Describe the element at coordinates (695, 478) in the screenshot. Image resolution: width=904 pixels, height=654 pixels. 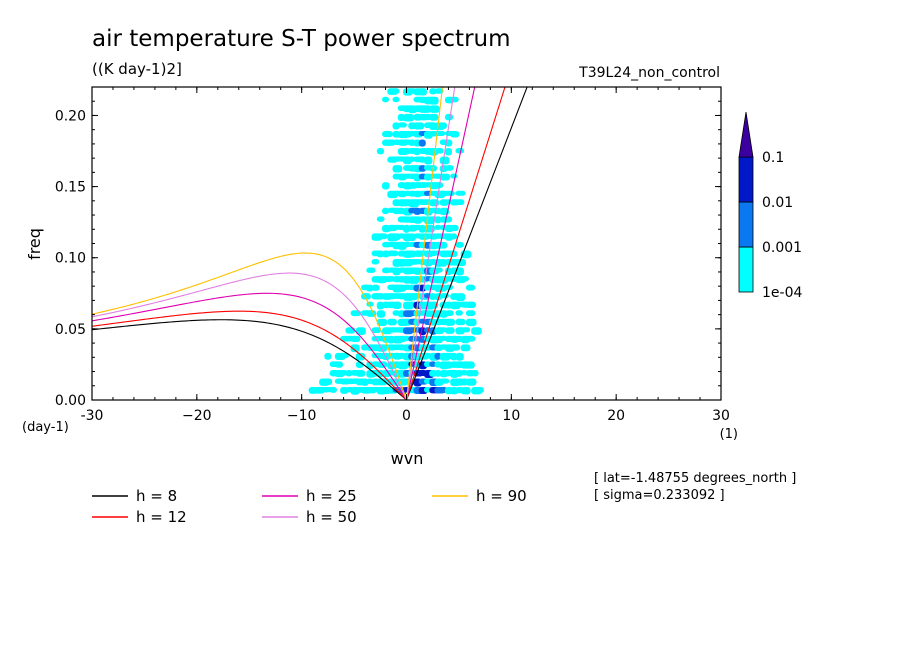
I see `info-latitude: [ lat=-1.48755 degrees_north ]` at that location.